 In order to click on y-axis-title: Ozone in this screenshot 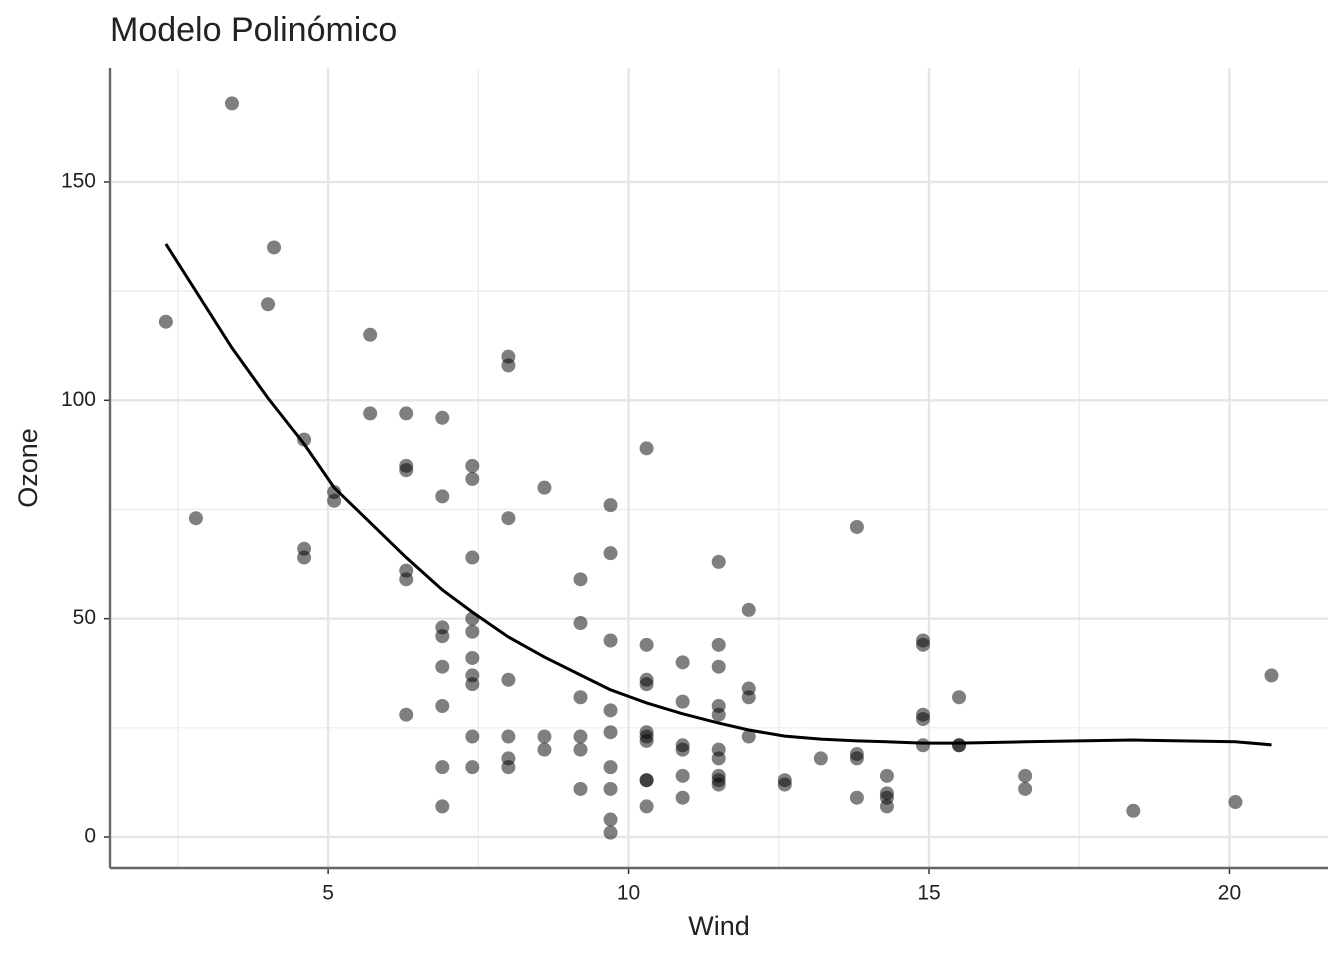, I will do `click(28, 468)`.